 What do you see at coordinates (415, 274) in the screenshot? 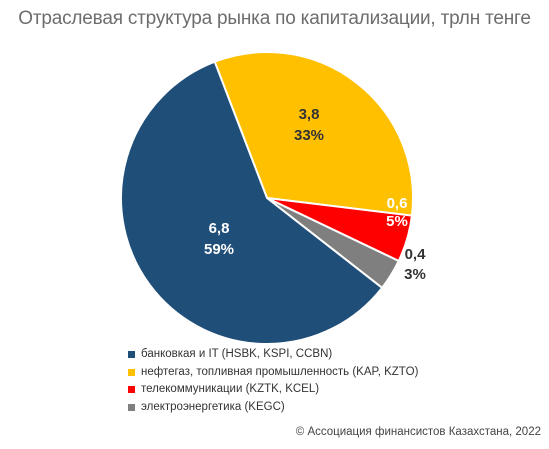
I see `slice-percent-label: 3%` at bounding box center [415, 274].